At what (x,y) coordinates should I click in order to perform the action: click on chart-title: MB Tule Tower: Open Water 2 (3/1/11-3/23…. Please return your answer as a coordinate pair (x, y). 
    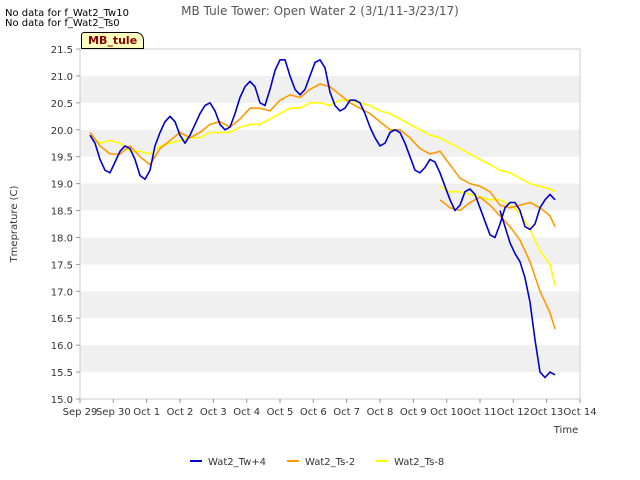
    Looking at the image, I should click on (320, 11).